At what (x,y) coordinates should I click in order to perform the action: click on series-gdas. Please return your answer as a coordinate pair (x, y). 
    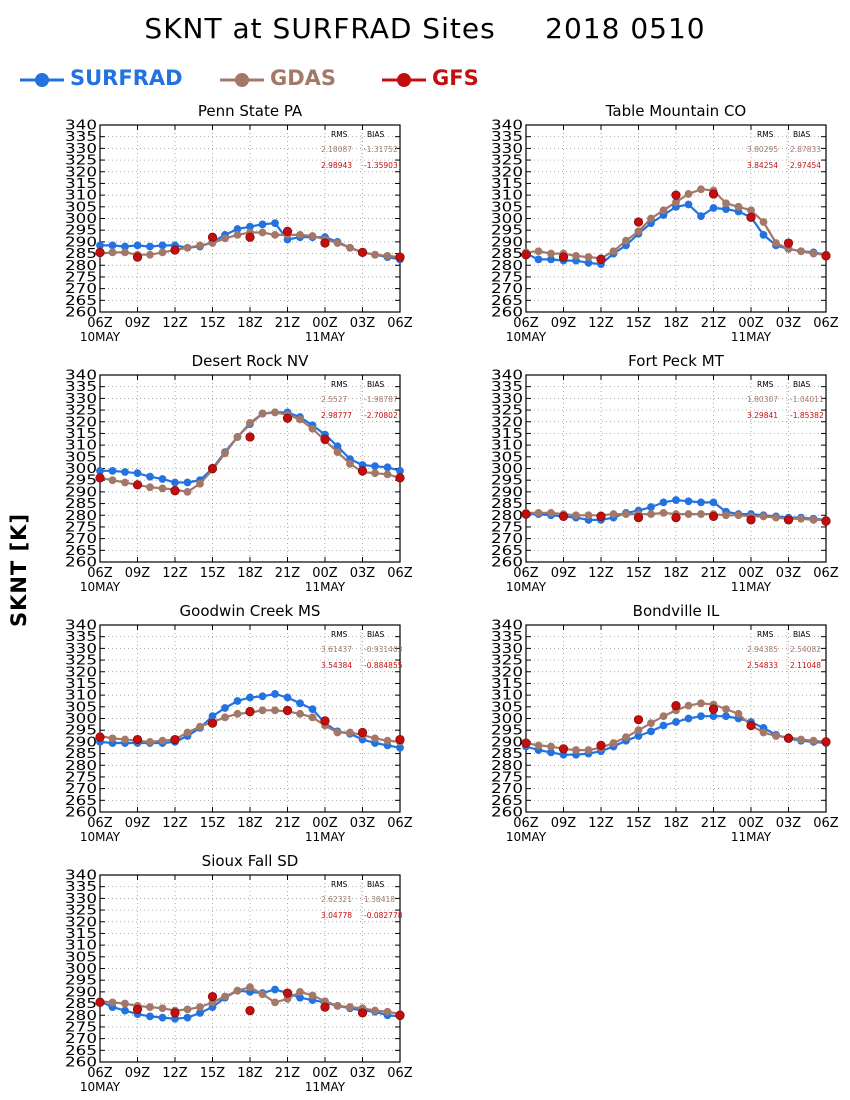
    Looking at the image, I should click on (676, 224).